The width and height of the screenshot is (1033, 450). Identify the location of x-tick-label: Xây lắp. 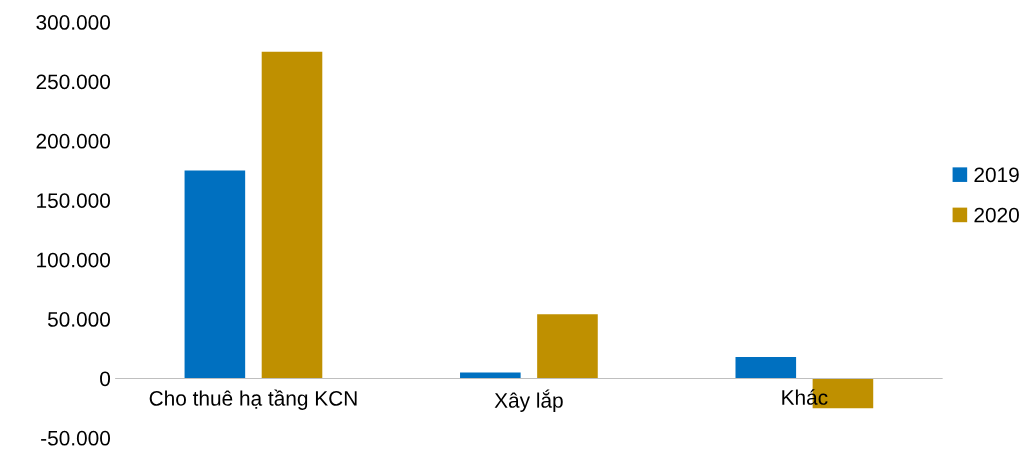
(528, 400).